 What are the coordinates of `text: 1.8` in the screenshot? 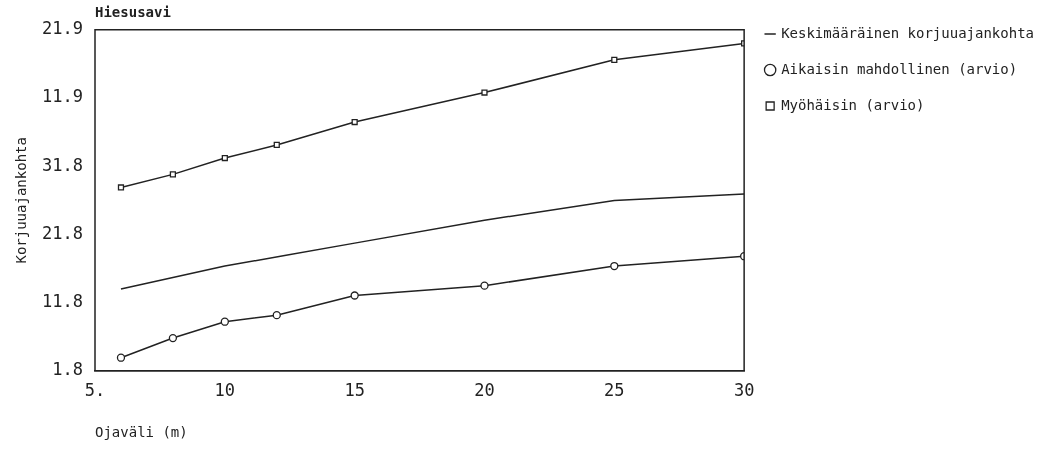 It's located at (67, 369).